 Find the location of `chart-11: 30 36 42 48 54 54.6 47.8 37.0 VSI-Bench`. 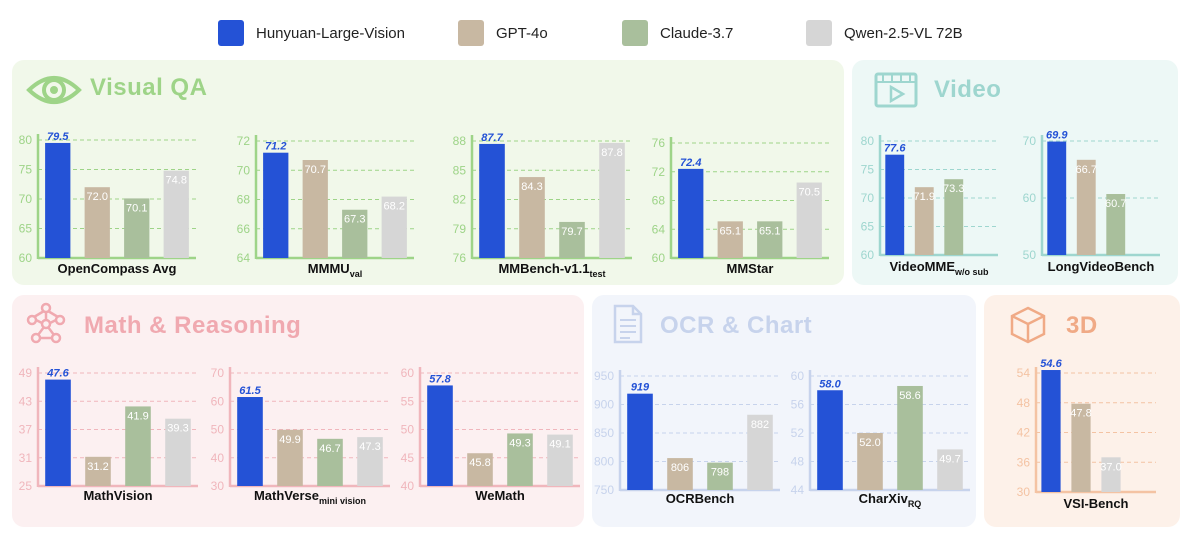

chart-11: 30 36 42 48 54 54.6 47.8 37.0 VSI-Bench is located at coordinates (1086, 434).